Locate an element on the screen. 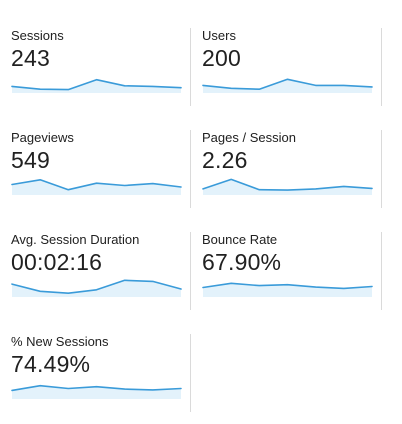 The height and width of the screenshot is (424, 402). metric-card-pageviews: Pageviews 549 is located at coordinates (101, 169).